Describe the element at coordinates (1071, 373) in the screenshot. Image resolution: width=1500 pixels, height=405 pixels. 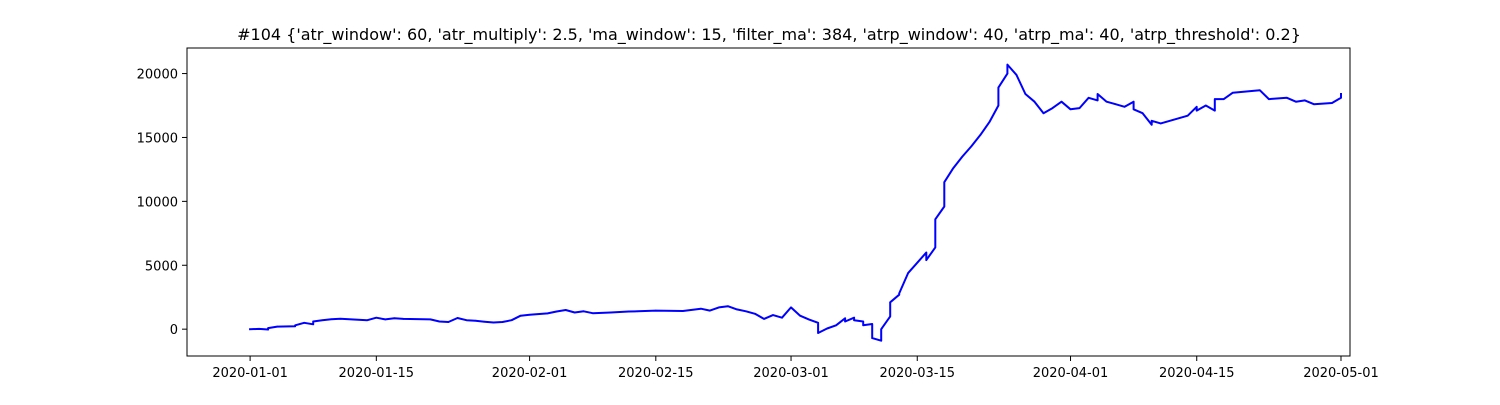
I see `x-tick-label: 2020-04-01` at that location.